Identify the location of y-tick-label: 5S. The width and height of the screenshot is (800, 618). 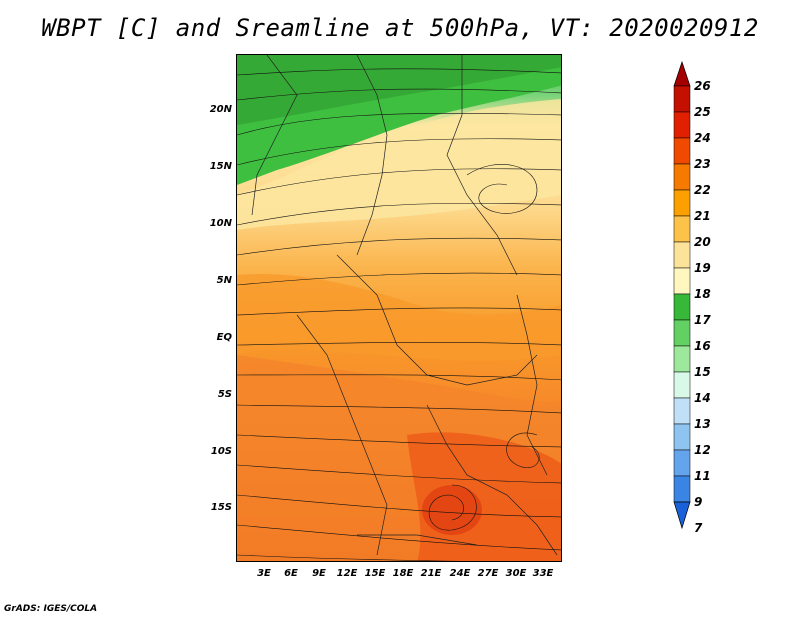
(224, 394).